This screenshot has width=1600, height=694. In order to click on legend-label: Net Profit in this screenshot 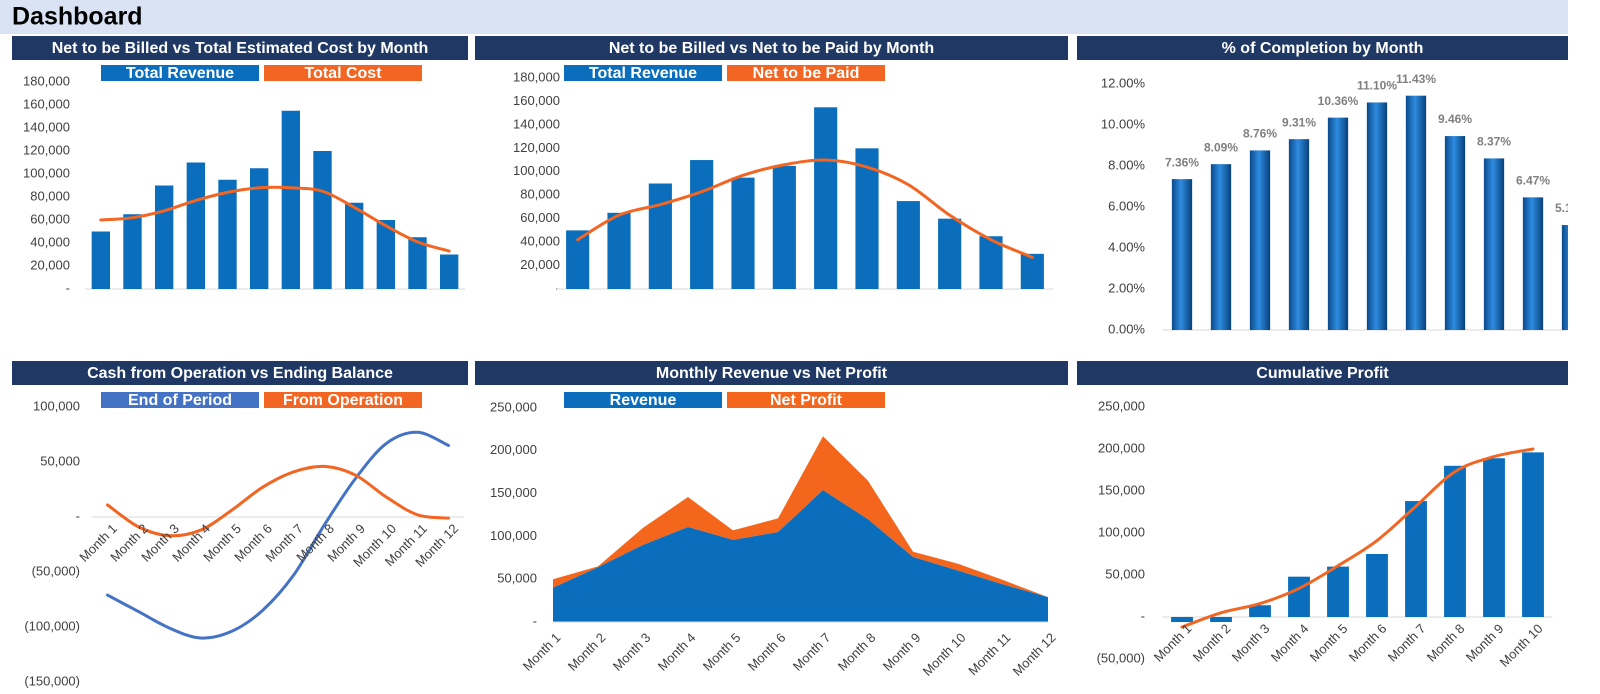, I will do `click(806, 400)`.